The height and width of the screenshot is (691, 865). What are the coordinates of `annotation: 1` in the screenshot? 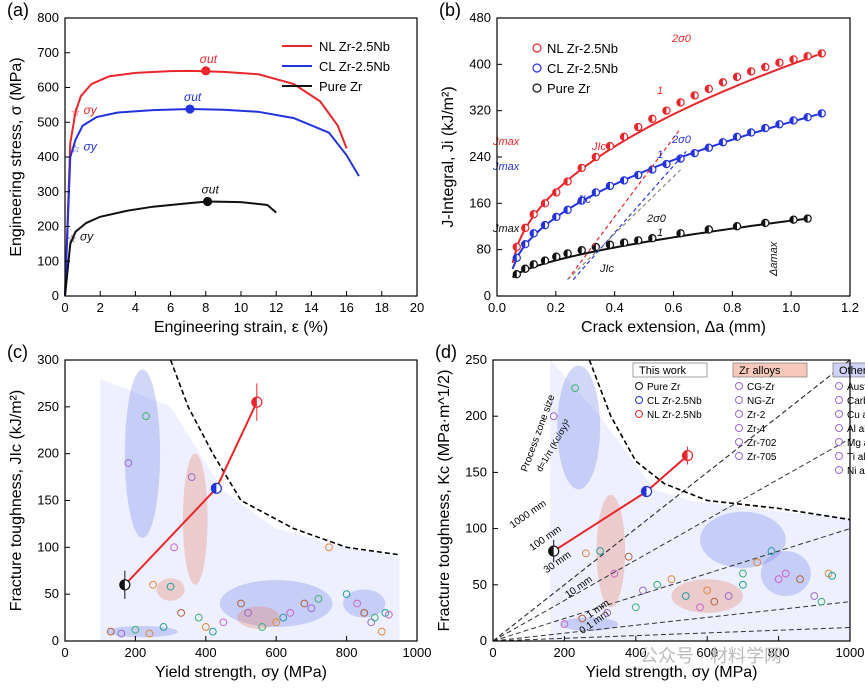 It's located at (660, 91).